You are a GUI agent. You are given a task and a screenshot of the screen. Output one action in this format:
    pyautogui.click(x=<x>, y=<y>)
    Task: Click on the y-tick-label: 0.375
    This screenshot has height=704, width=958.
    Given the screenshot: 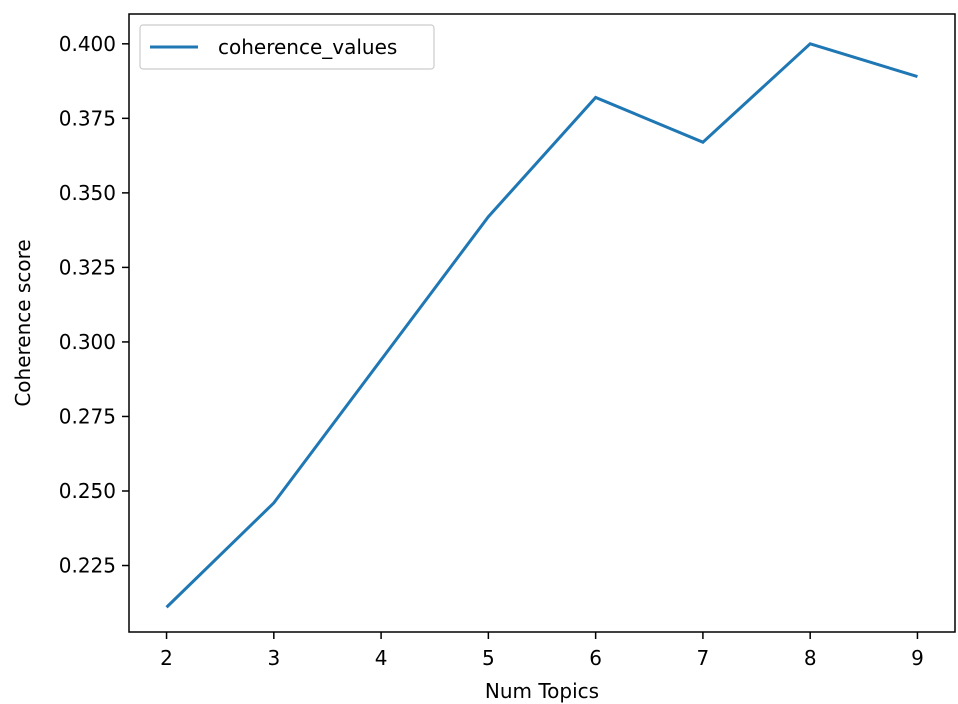 What is the action you would take?
    pyautogui.click(x=87, y=118)
    